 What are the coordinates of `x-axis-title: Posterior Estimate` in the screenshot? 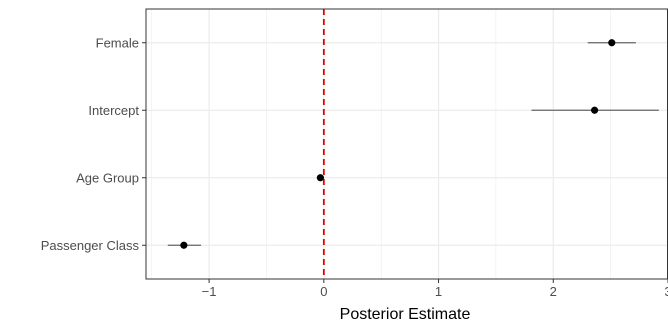 It's located at (405, 314).